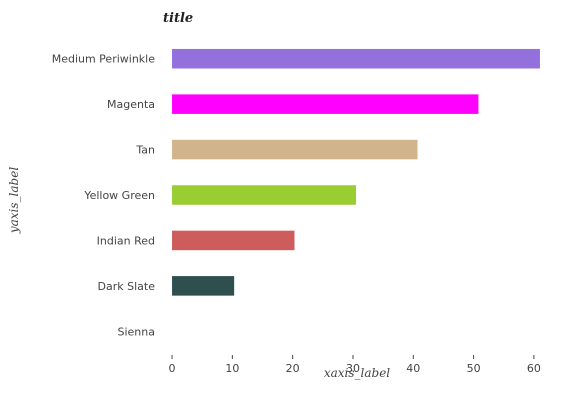  Describe the element at coordinates (145, 150) in the screenshot. I see `y-tick-label: Tan` at that location.